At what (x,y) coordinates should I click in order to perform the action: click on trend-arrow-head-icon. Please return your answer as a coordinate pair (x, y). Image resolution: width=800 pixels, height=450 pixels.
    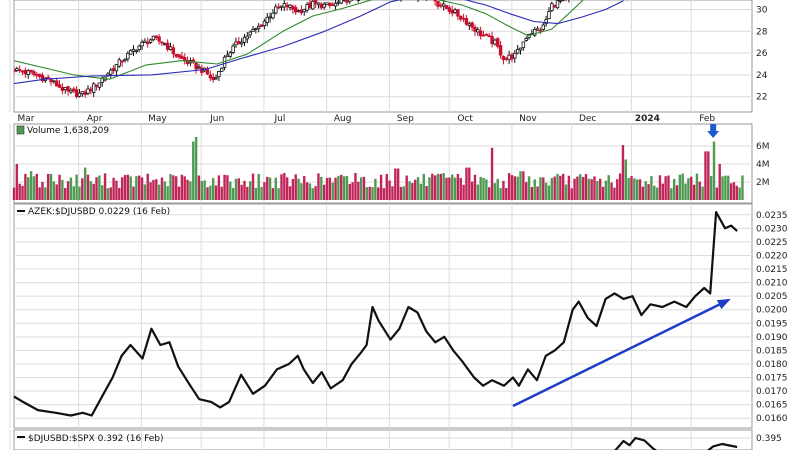
    Looking at the image, I should click on (723, 304).